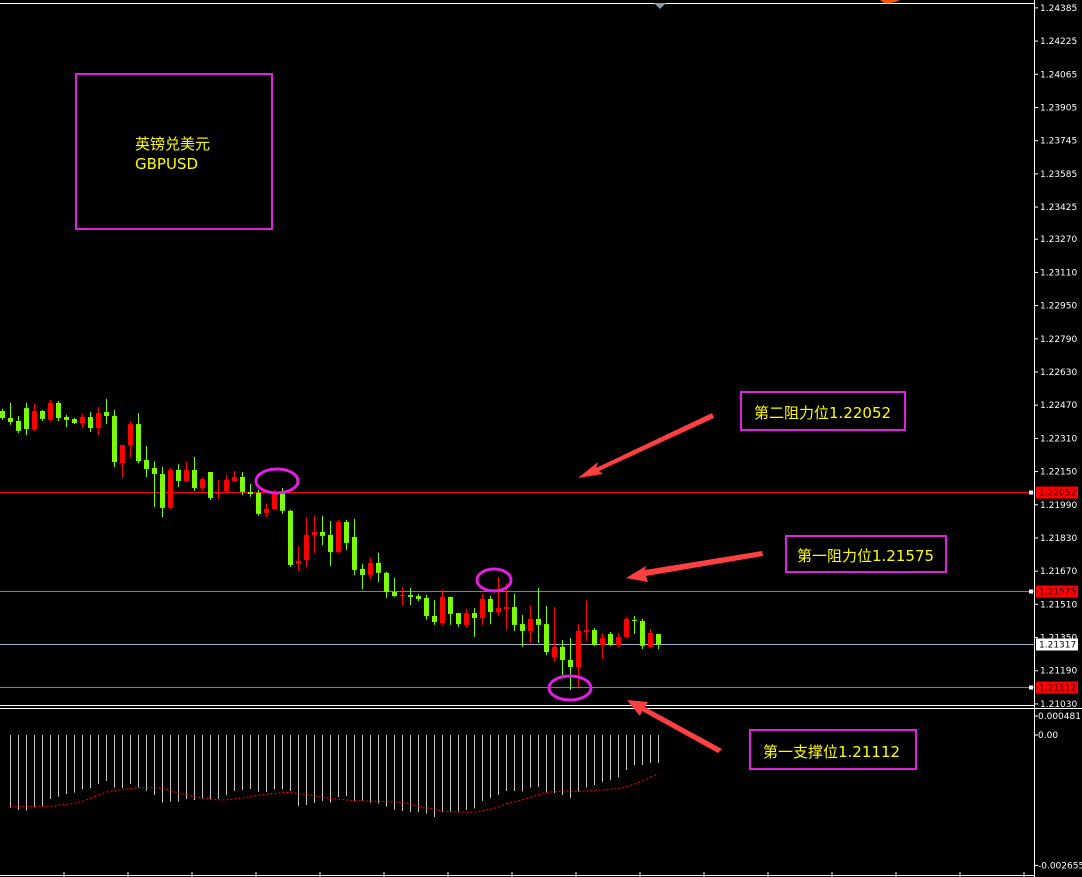 The image size is (1082, 877). What do you see at coordinates (1058, 175) in the screenshot?
I see `y-tick-label: 1.23585` at bounding box center [1058, 175].